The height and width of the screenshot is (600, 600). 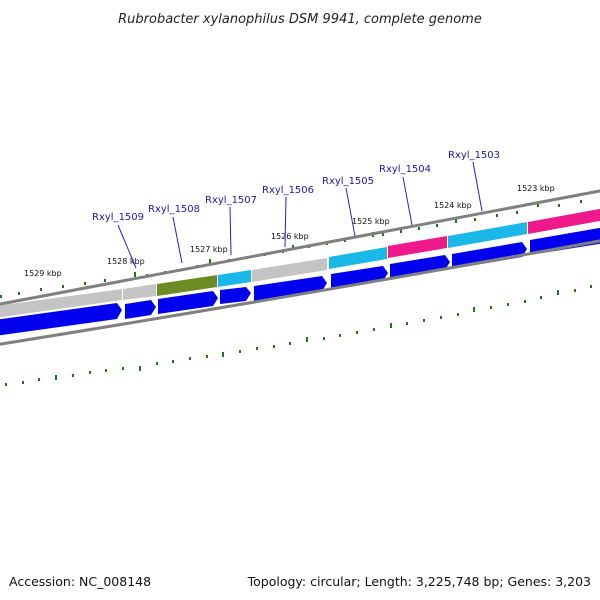 What do you see at coordinates (231, 200) in the screenshot?
I see `gene-label-rxyl-1507: Rxyl_1507` at bounding box center [231, 200].